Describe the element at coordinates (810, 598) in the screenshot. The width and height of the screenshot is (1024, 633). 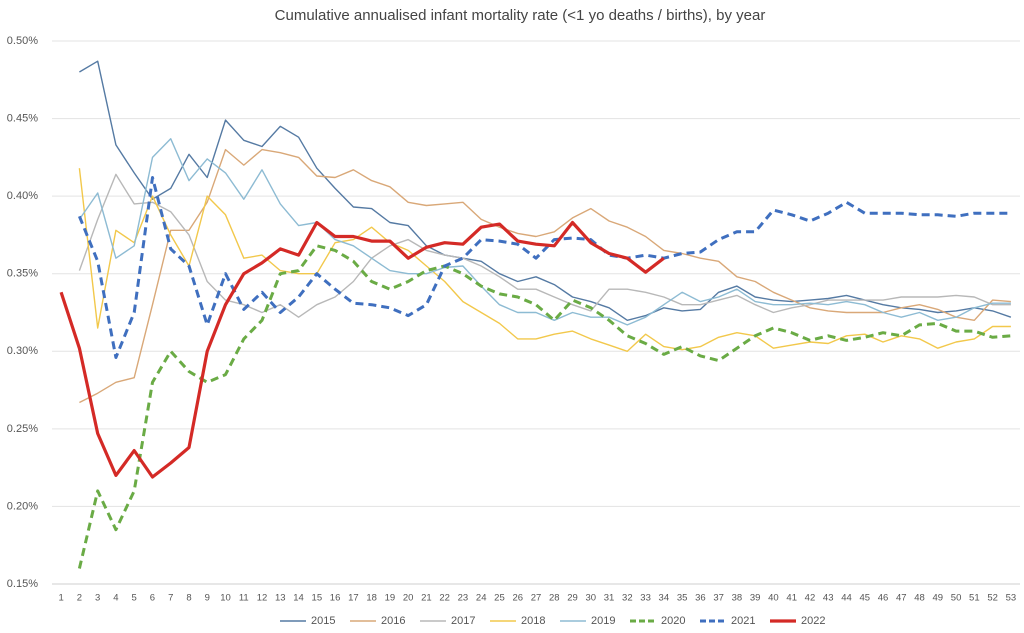
I see `x-tick-label: 42` at that location.